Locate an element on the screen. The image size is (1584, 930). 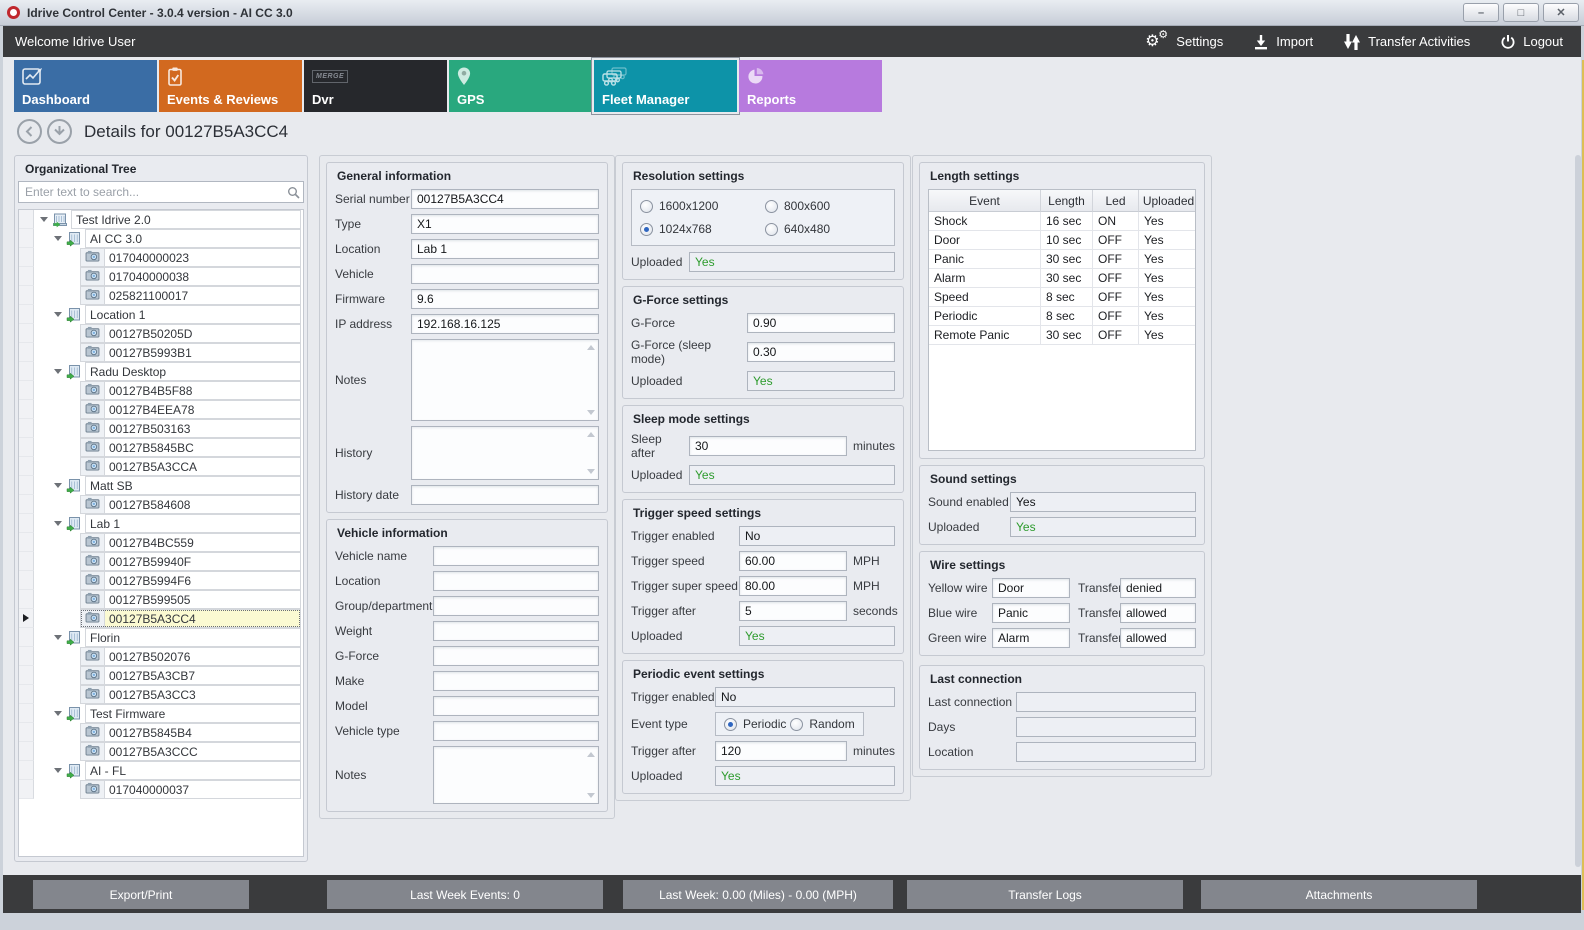
tree-row: 025821100017 is located at coordinates (161, 295).